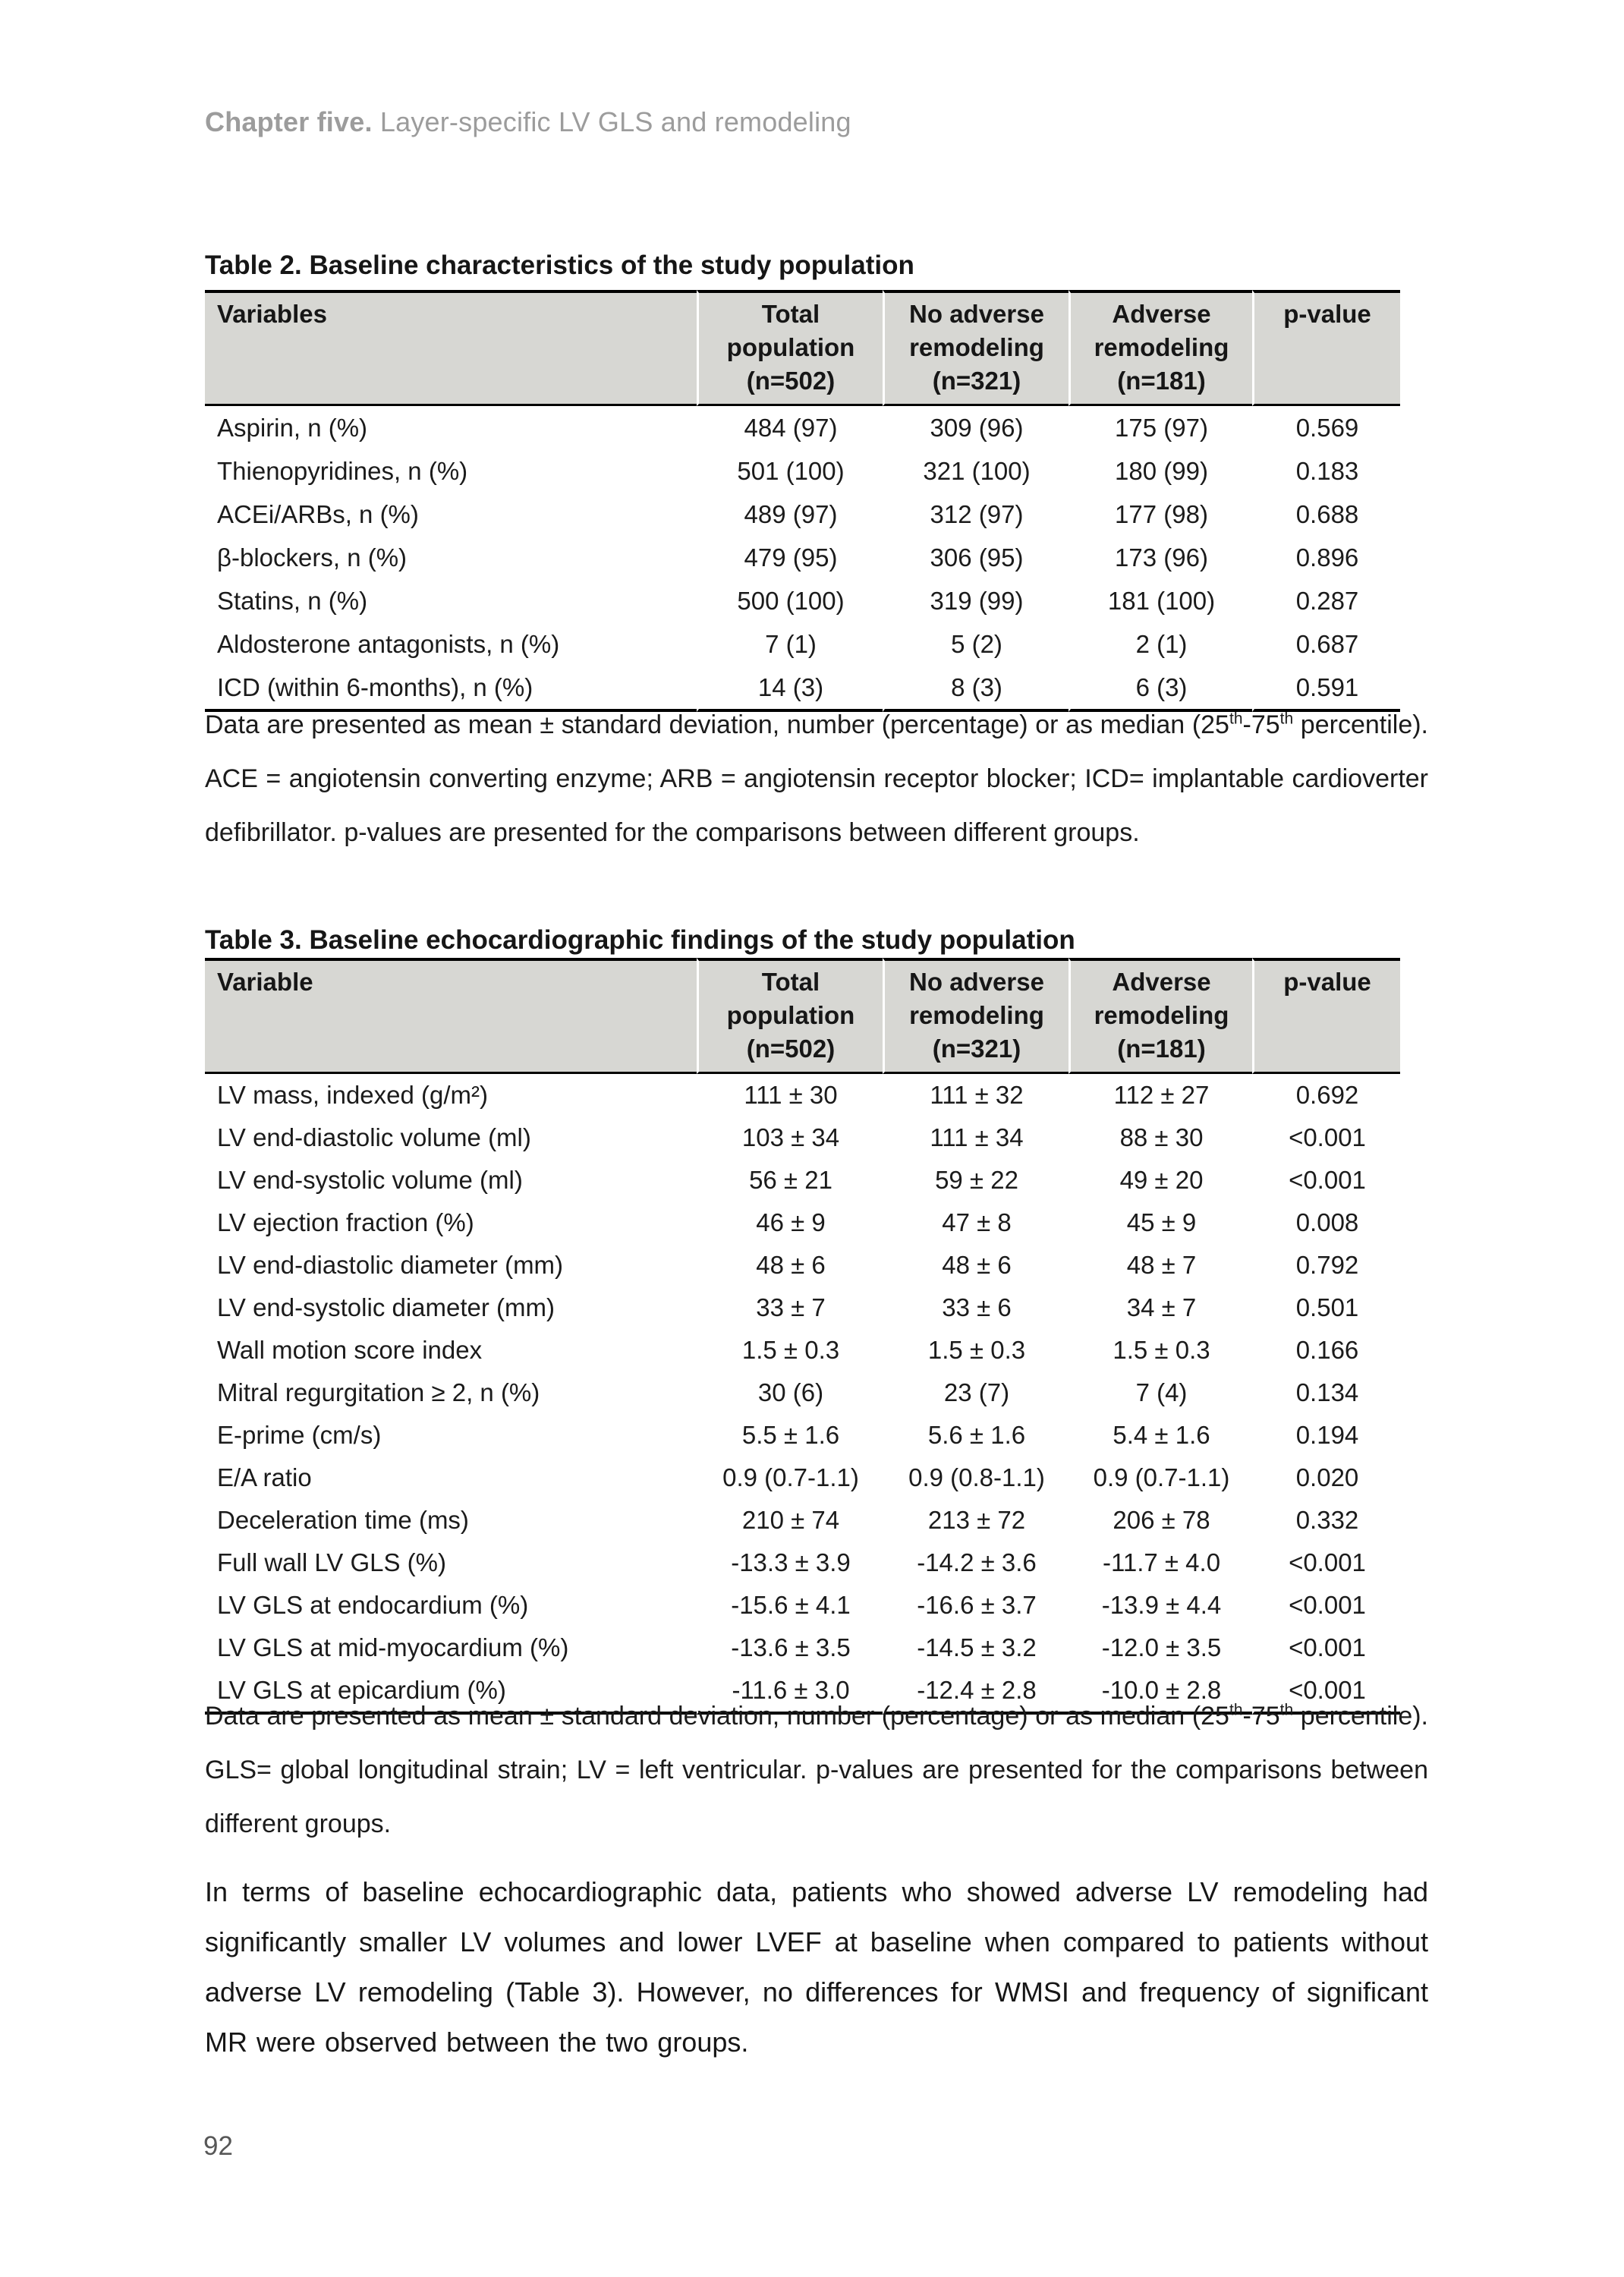 This screenshot has width=1624, height=2277. Describe the element at coordinates (976, 1350) in the screenshot. I see `row-no-adverse-value: 1.5 ± 0.3` at that location.